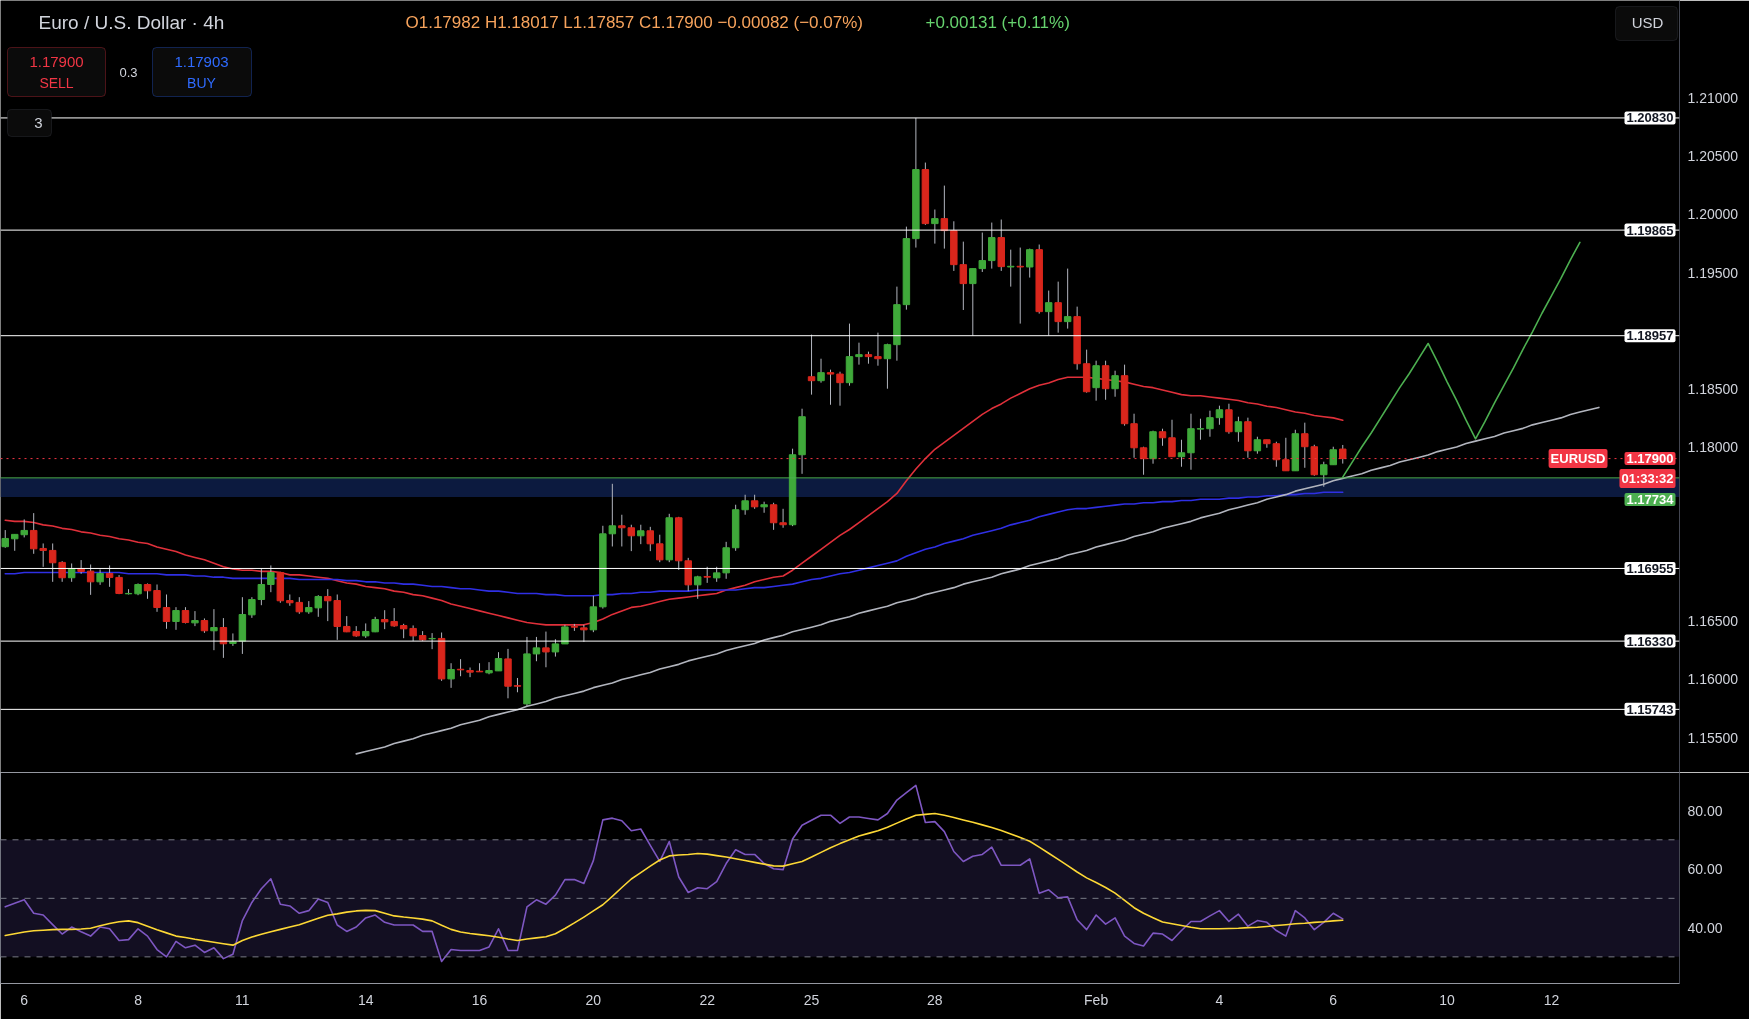 The height and width of the screenshot is (1019, 1749). I want to click on x-tick-label: 22, so click(707, 999).